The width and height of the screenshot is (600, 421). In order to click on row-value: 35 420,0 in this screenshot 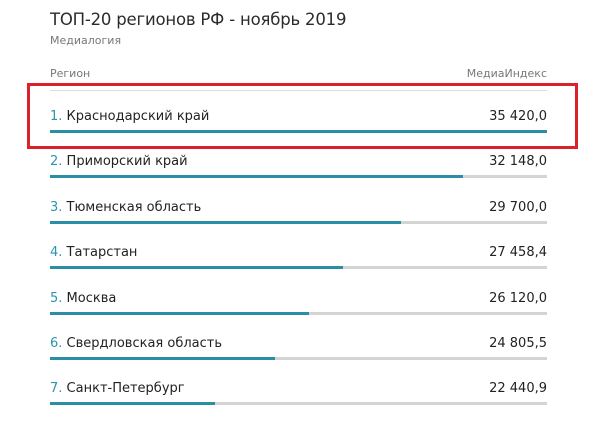, I will do `click(518, 116)`.